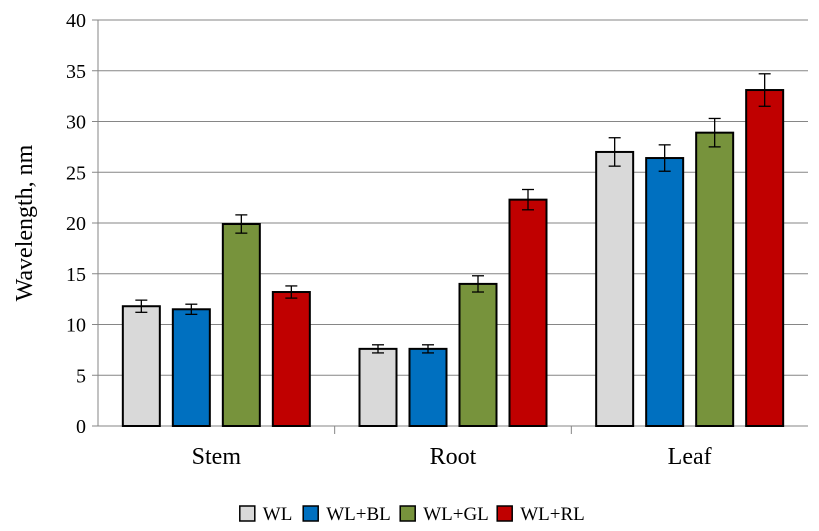  What do you see at coordinates (217, 457) in the screenshot?
I see `category-label: Stem` at bounding box center [217, 457].